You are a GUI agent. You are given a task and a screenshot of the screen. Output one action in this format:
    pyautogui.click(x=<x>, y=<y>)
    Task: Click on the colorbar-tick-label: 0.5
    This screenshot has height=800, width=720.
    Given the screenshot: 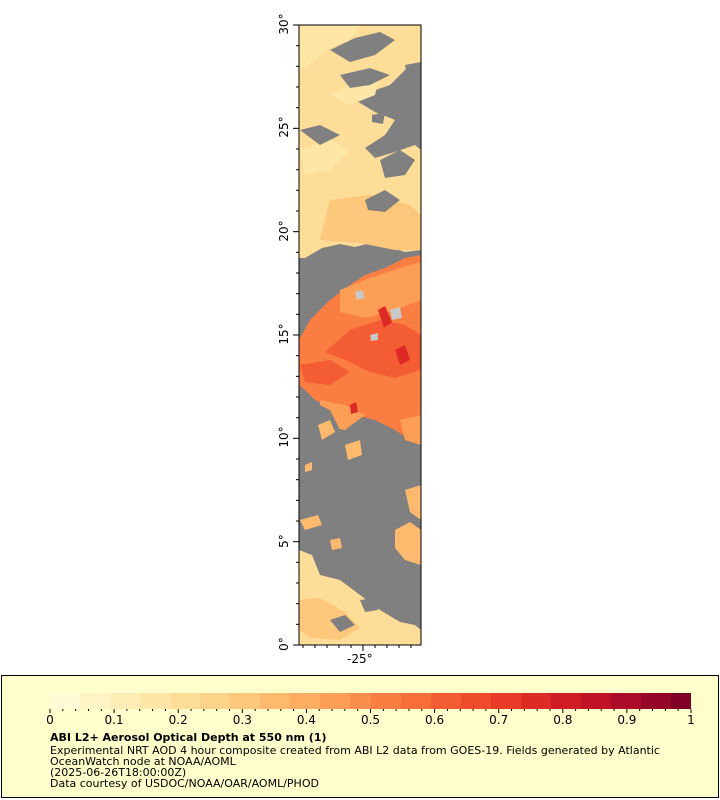 What is the action you would take?
    pyautogui.click(x=370, y=720)
    